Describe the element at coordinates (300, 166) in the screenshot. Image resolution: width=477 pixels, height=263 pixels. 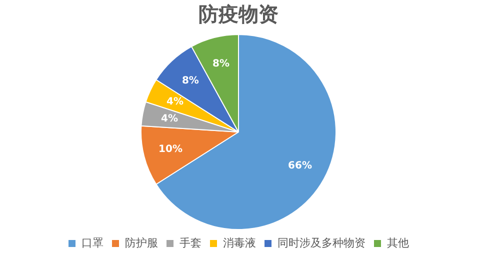
I see `data-label: 66%` at that location.